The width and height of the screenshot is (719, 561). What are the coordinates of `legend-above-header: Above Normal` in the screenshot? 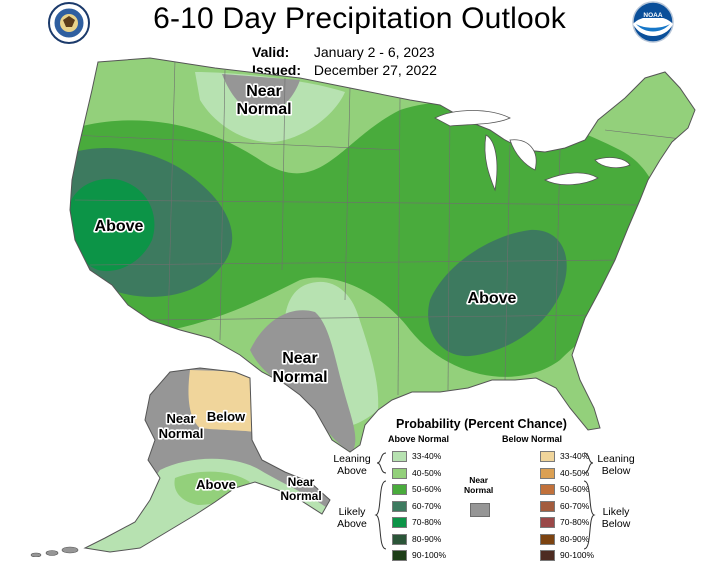 It's located at (419, 439).